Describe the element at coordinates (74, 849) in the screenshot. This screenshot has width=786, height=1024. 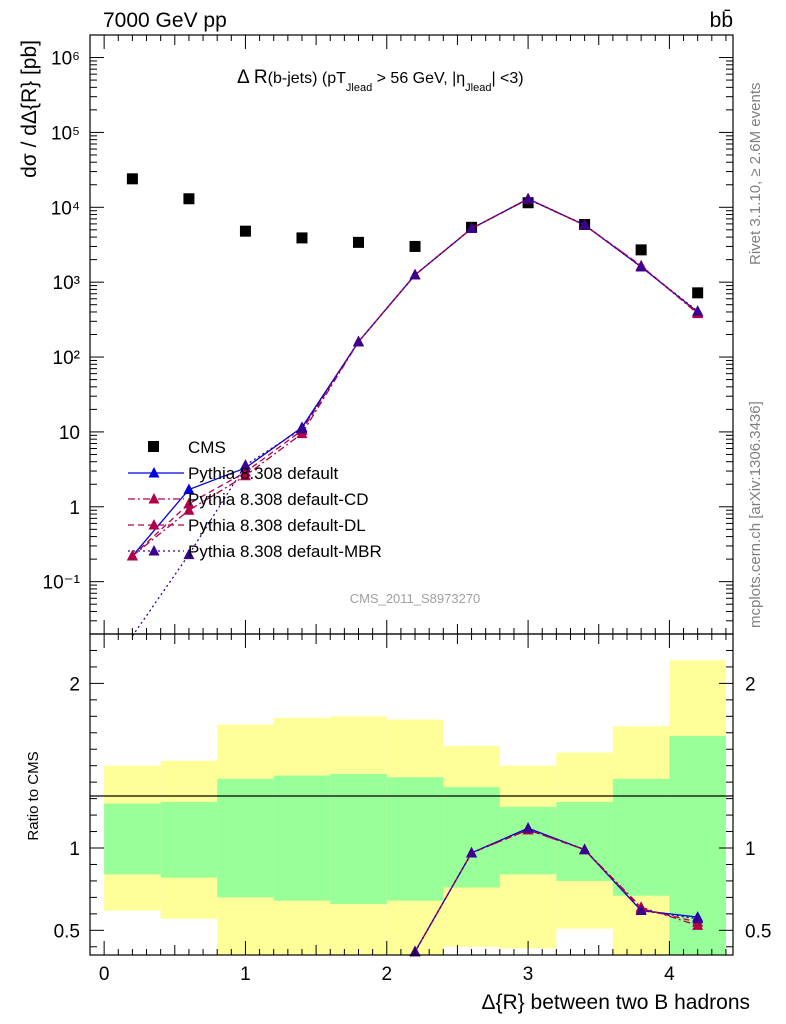
I see `ratio-y-tick-label: 1` at that location.